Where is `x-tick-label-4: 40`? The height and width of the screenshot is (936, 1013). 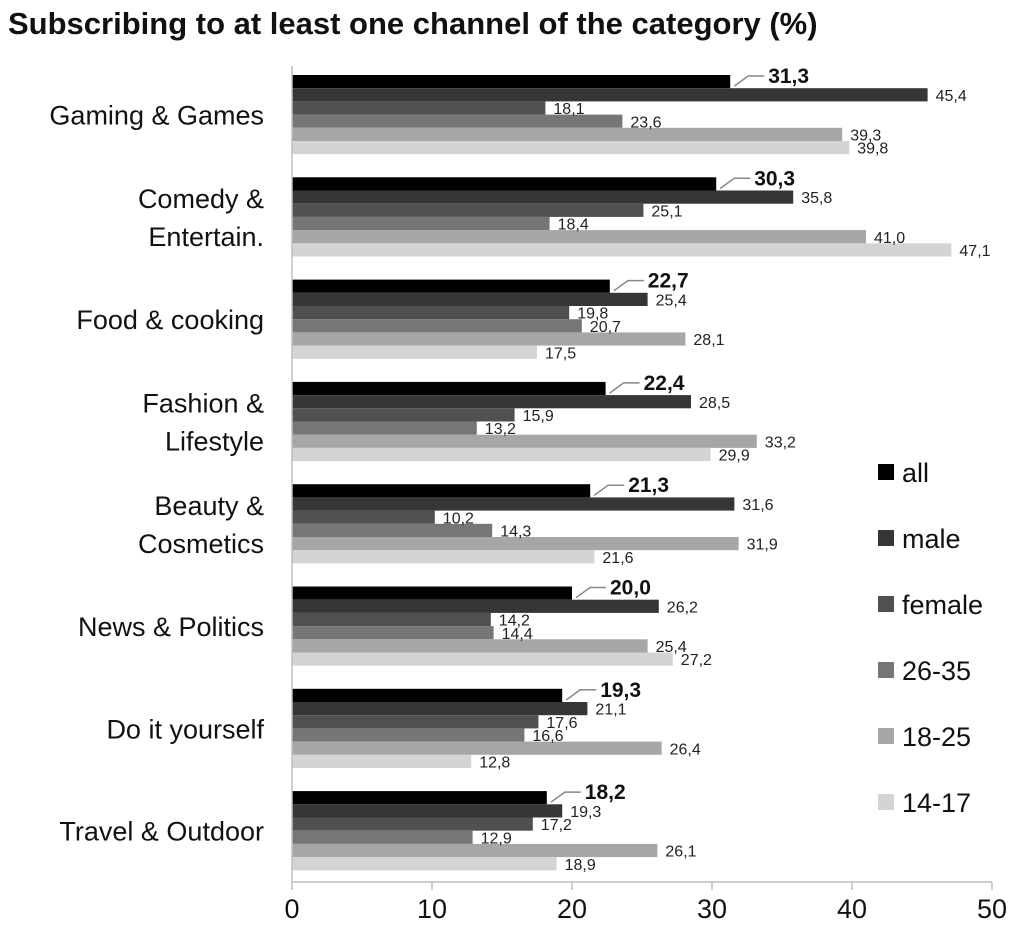
x-tick-label-4: 40 is located at coordinates (852, 909).